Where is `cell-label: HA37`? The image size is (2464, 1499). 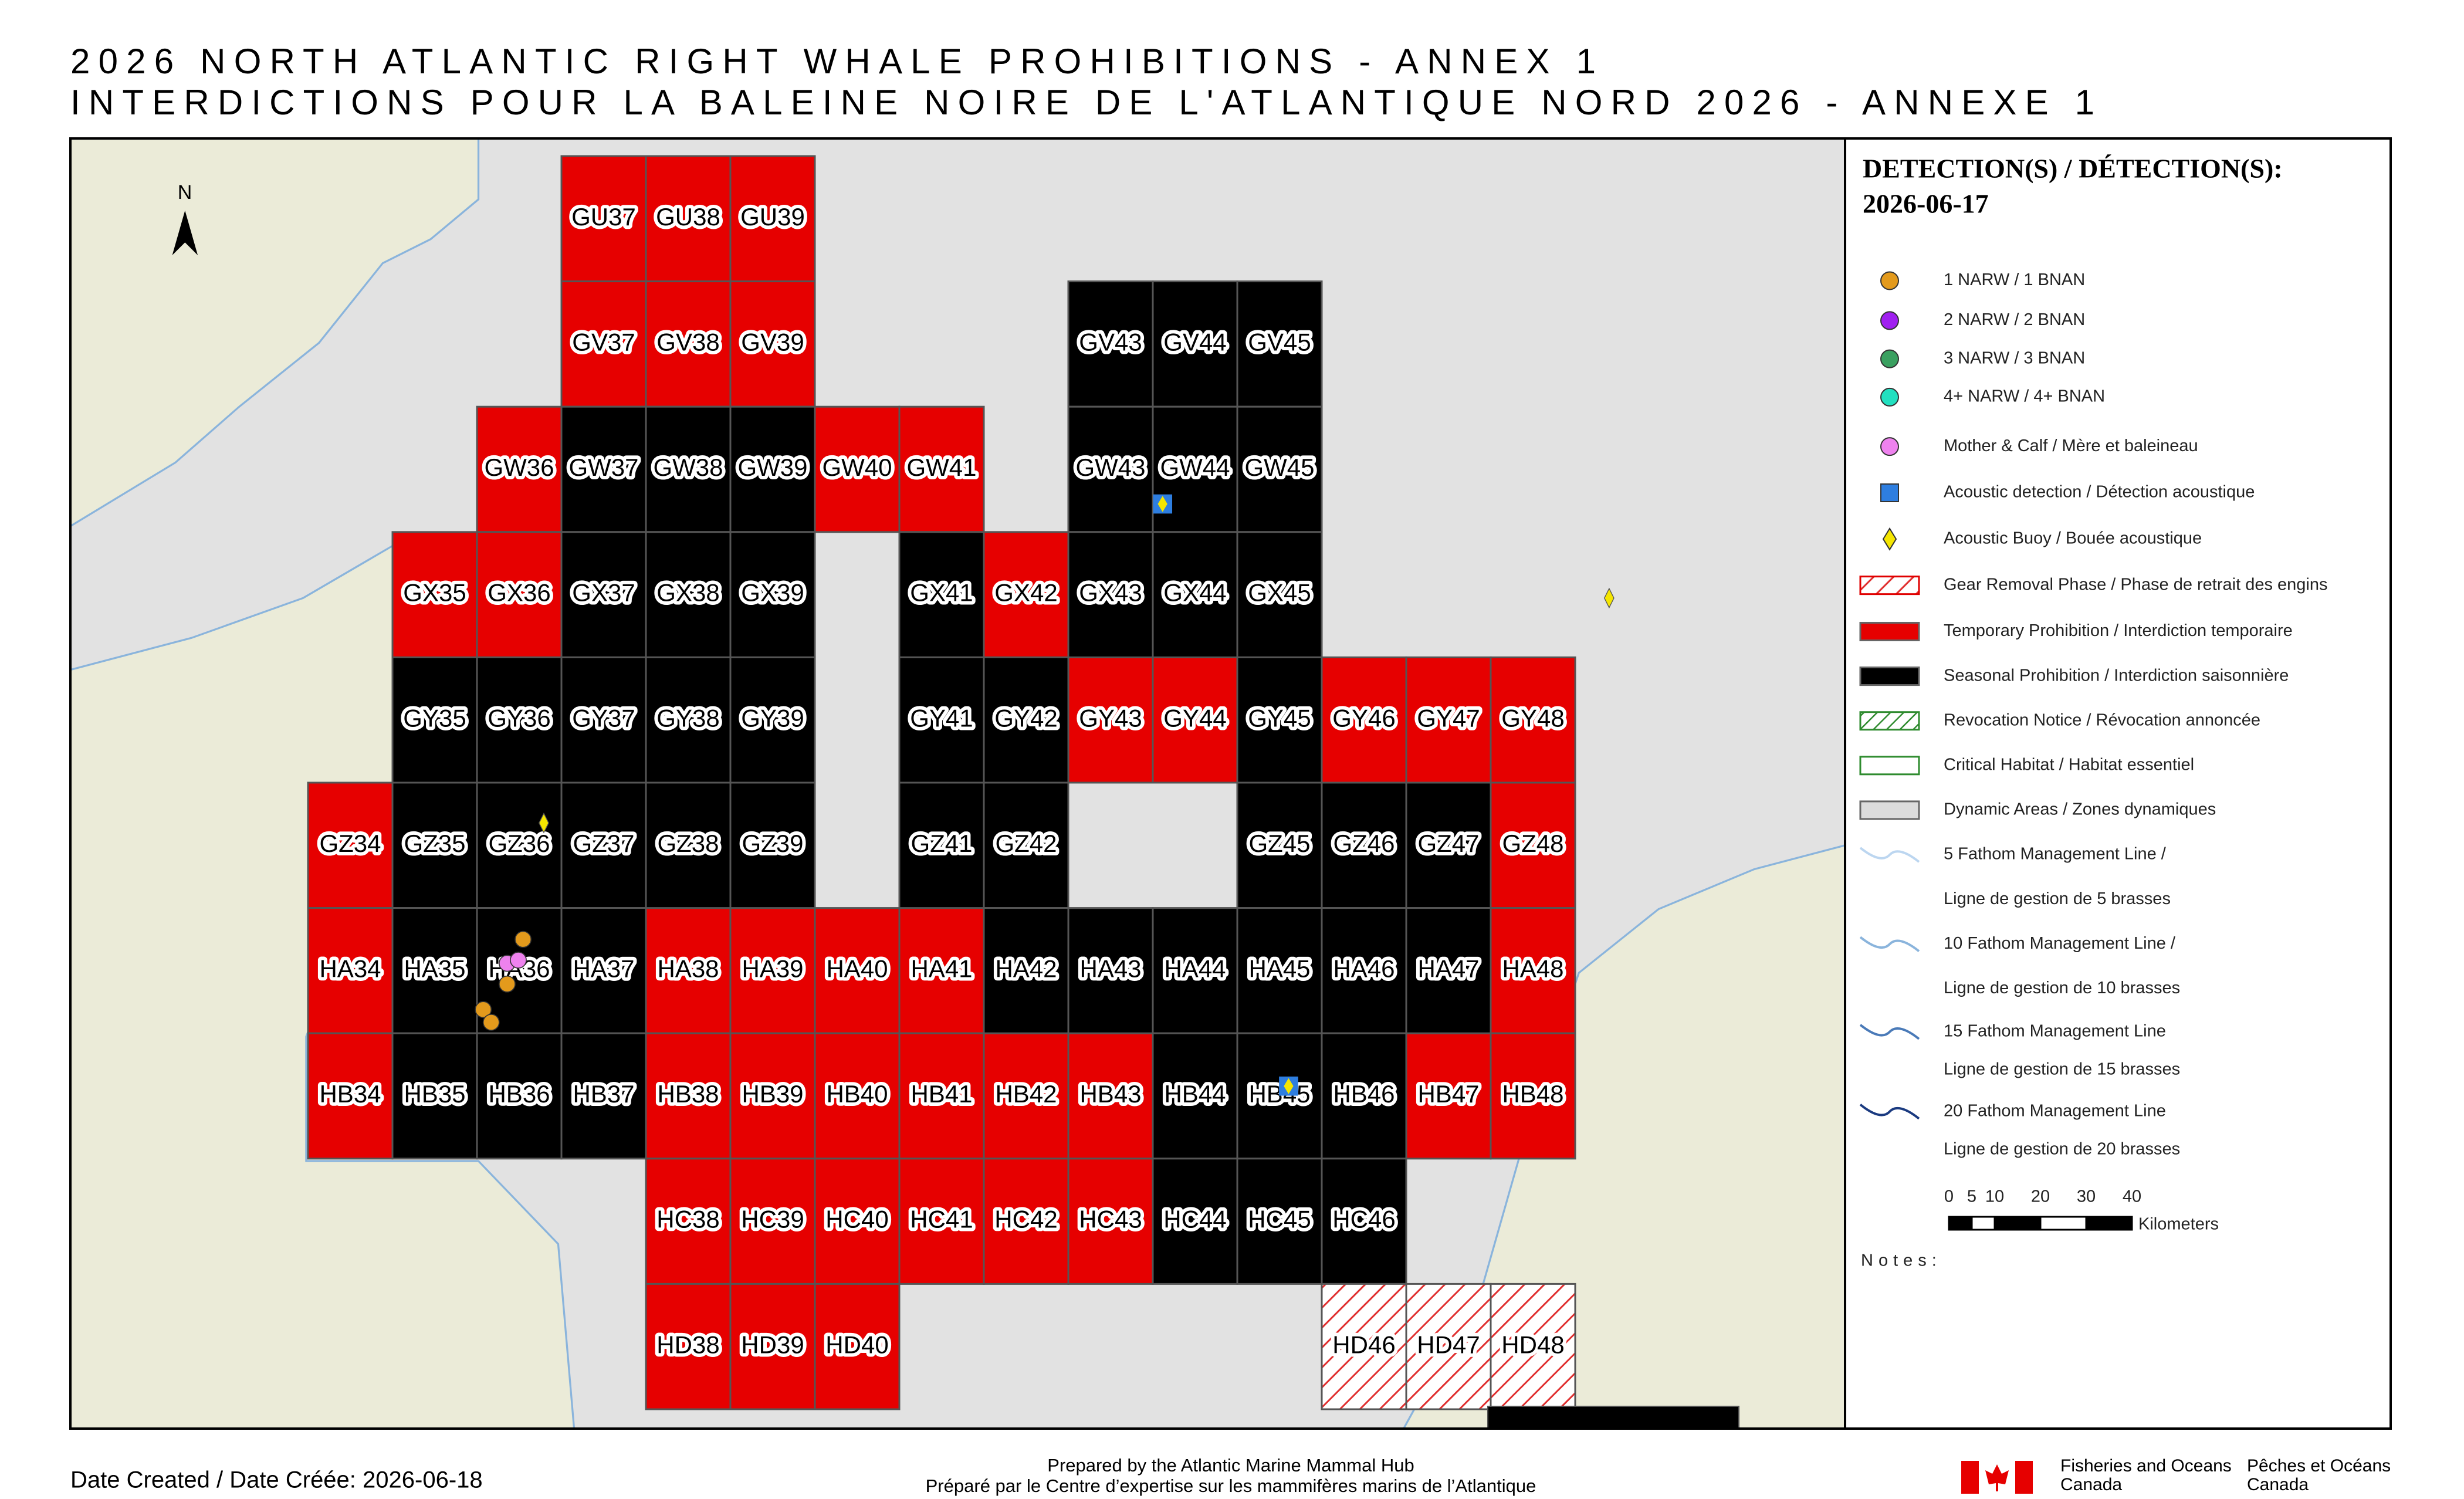
cell-label: HA37 is located at coordinates (603, 968).